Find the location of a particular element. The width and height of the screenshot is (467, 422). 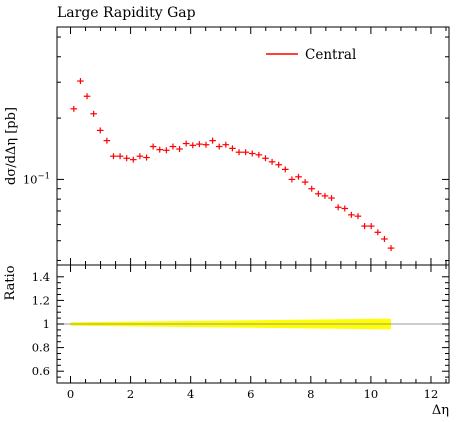

x-tick-label: 2 is located at coordinates (130, 394).